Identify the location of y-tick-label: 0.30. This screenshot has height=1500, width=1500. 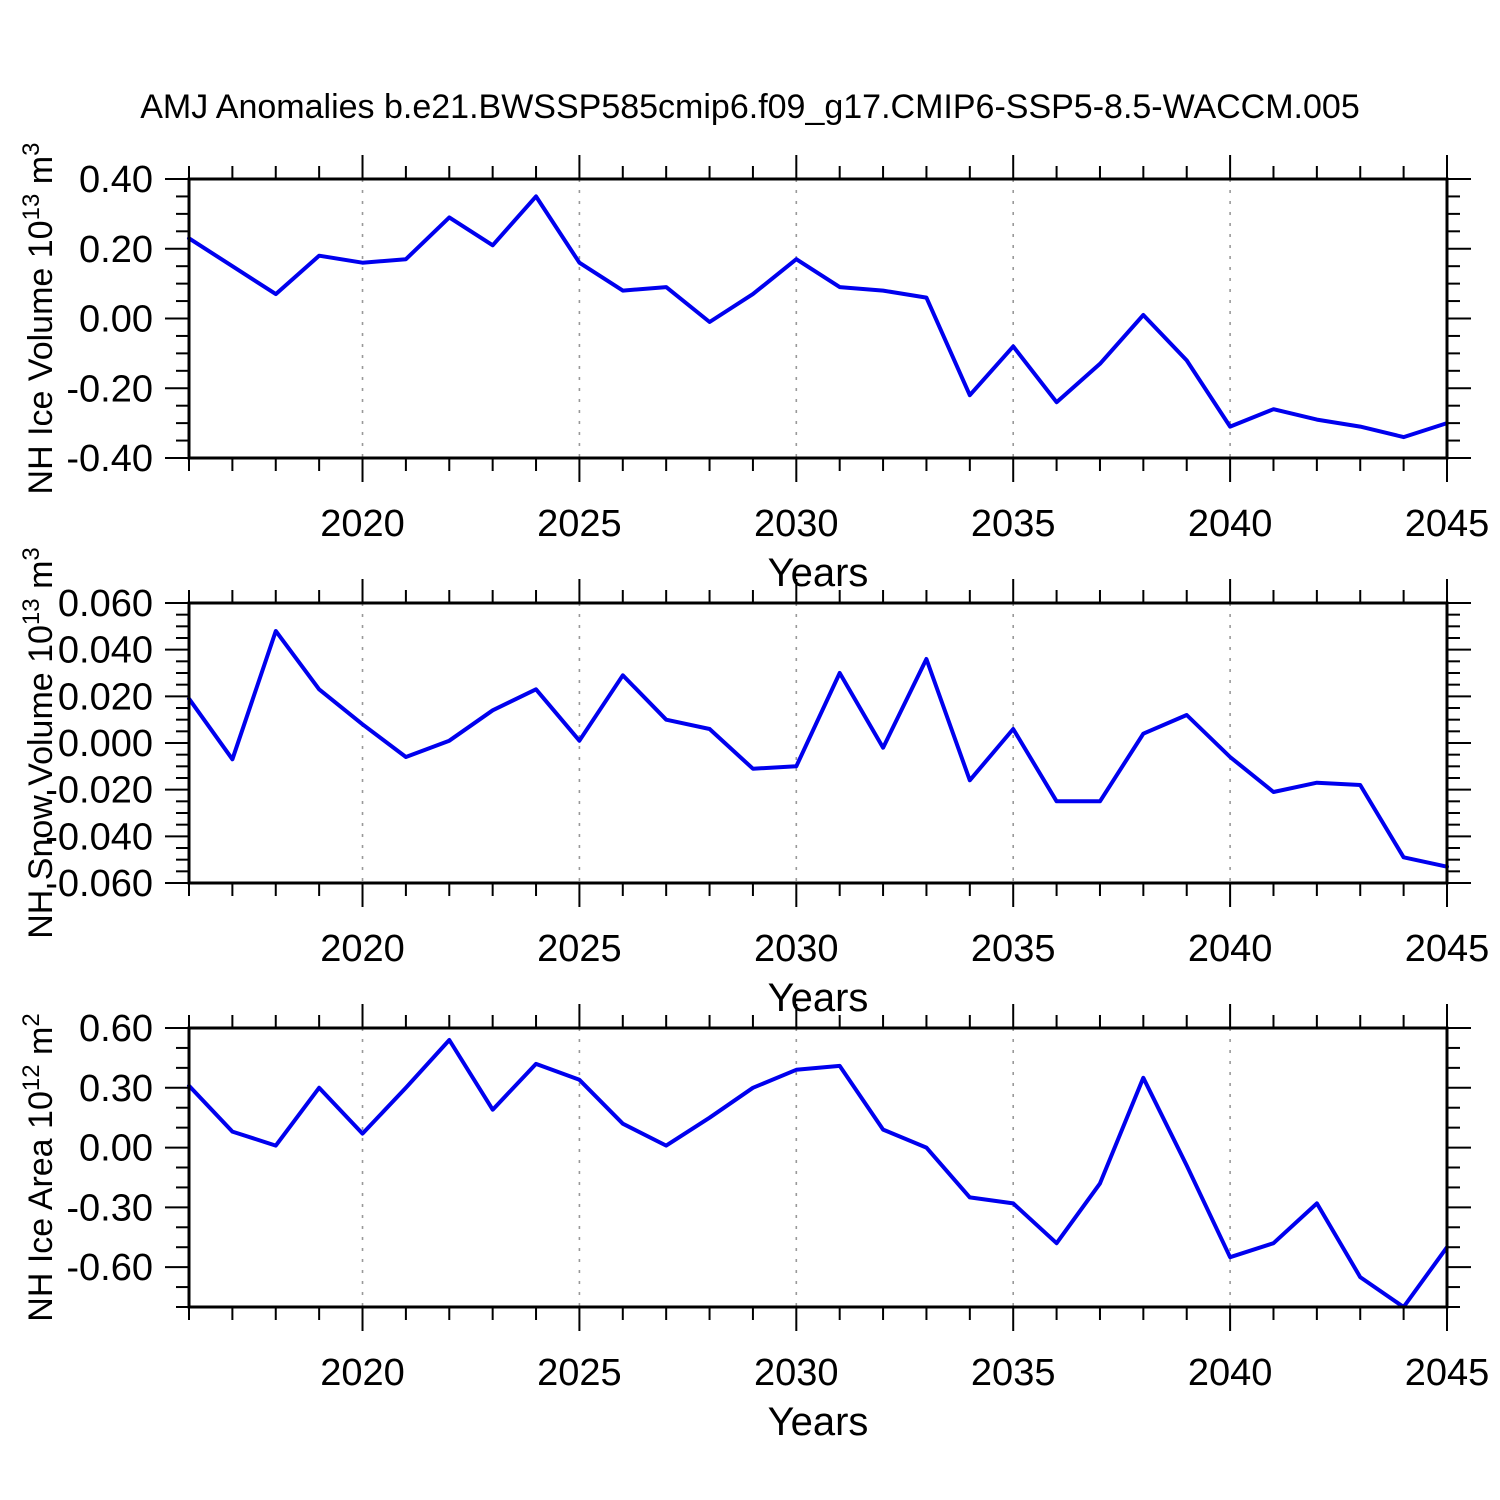
(116, 1089).